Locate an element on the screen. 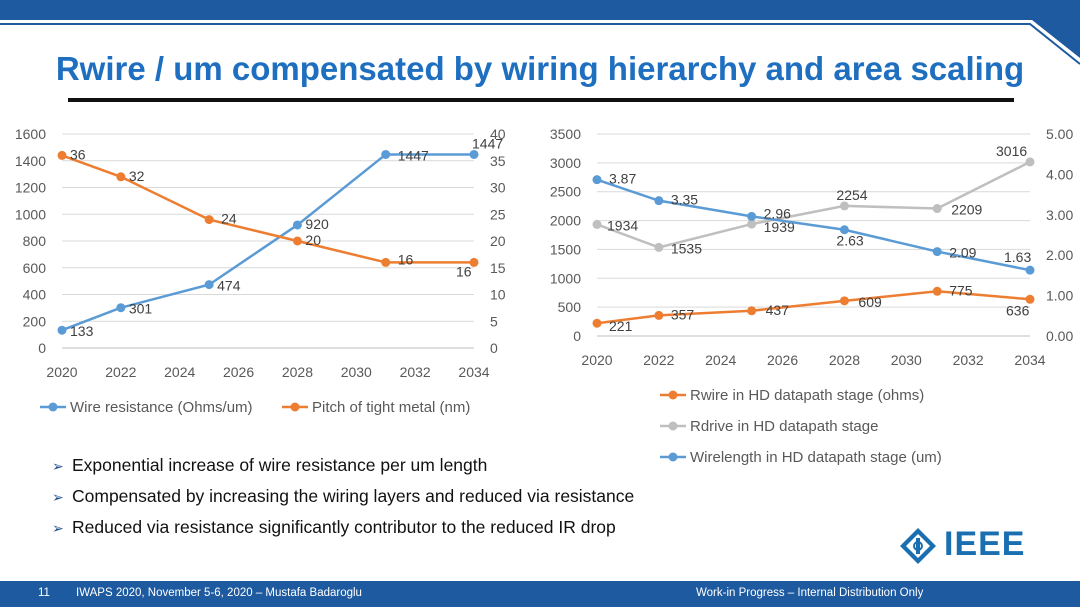  data-label: 1447 is located at coordinates (413, 155).